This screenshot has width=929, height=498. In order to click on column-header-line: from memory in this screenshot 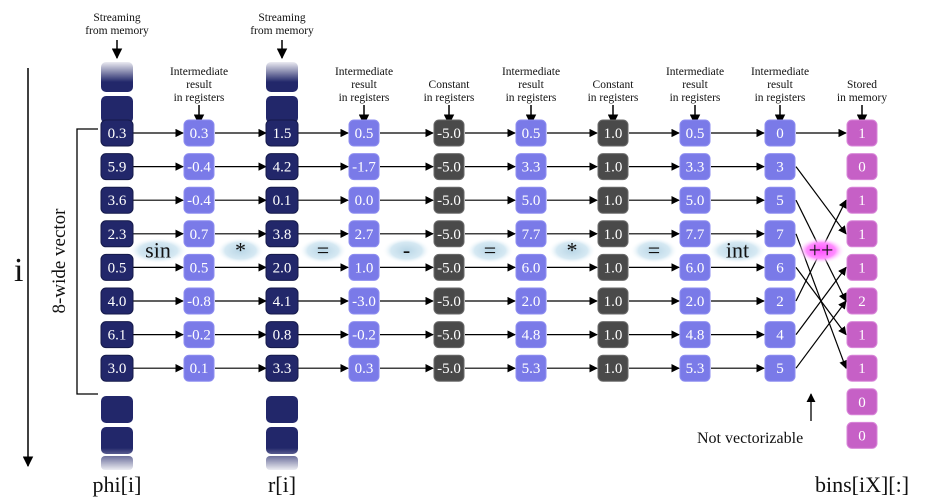, I will do `click(117, 31)`.